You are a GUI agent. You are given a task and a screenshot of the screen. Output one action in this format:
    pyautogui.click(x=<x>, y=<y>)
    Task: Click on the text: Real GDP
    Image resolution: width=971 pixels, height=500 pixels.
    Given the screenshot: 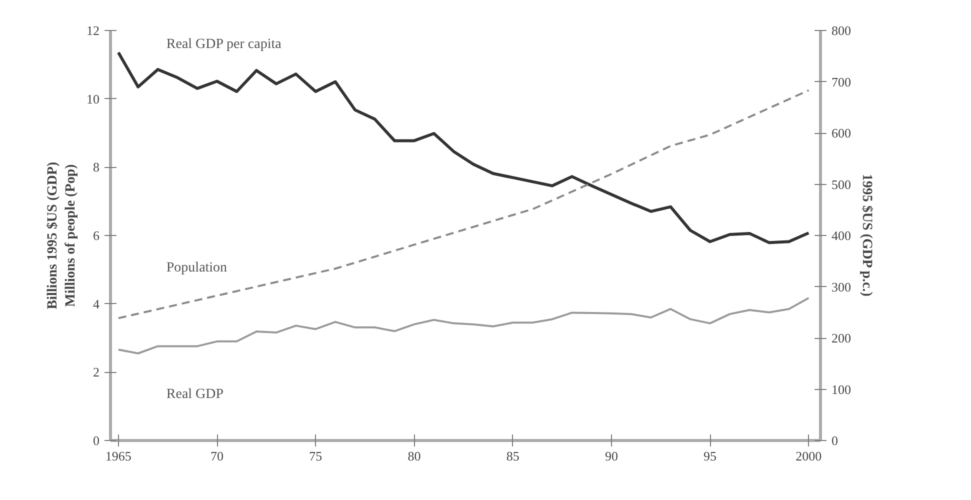 What is the action you would take?
    pyautogui.click(x=195, y=394)
    